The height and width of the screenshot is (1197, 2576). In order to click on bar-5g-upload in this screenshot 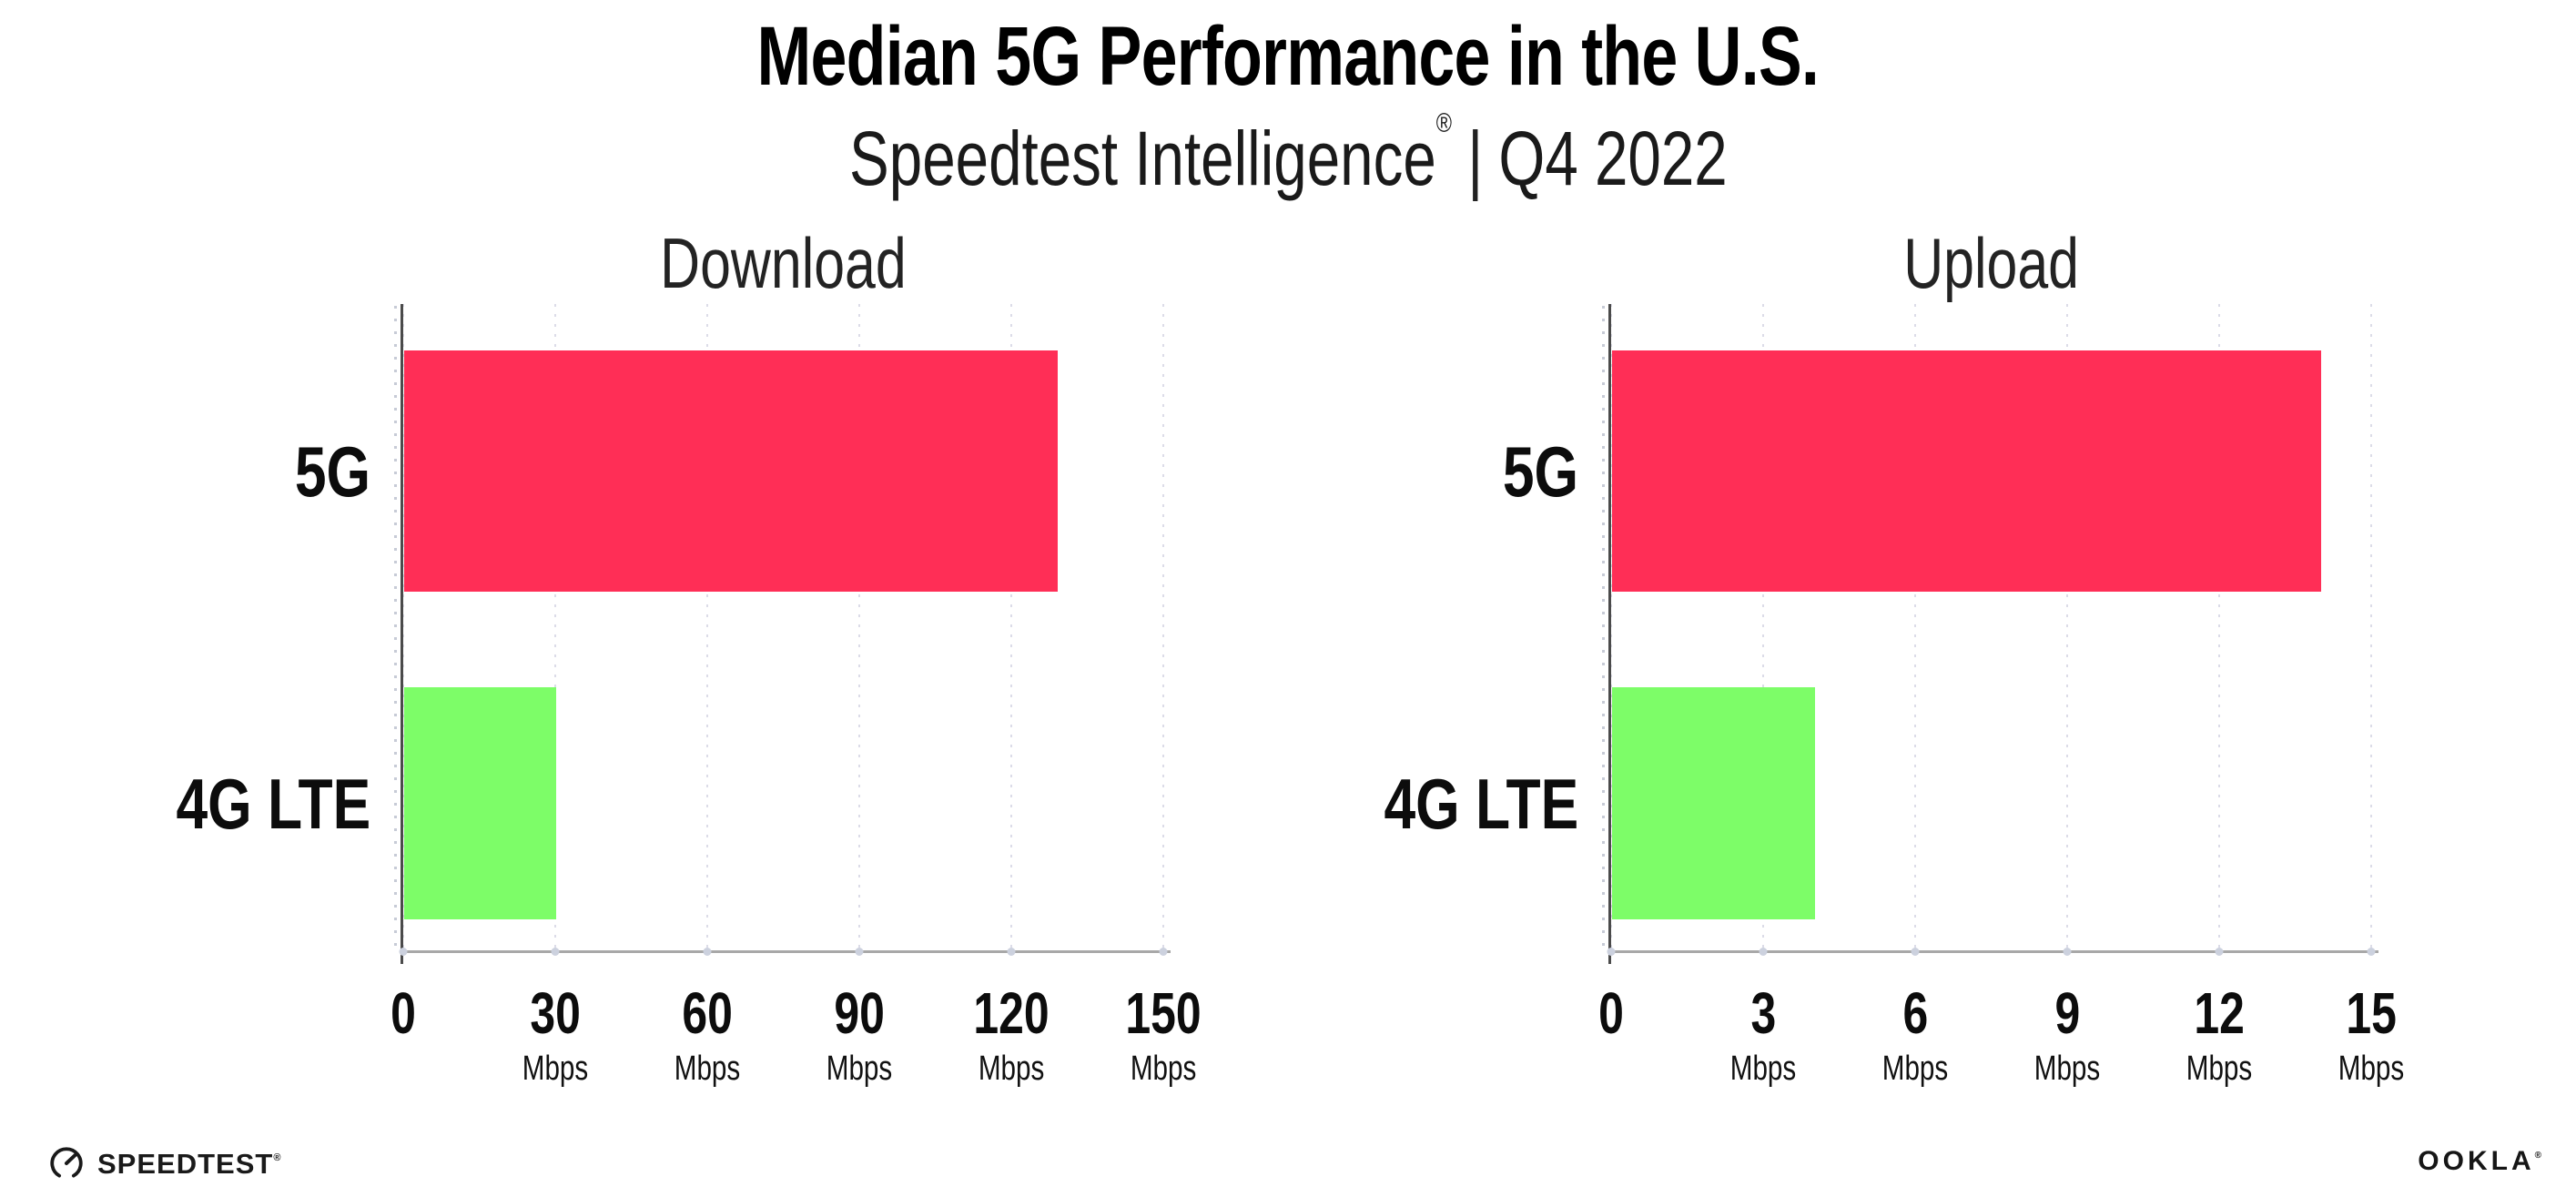, I will do `click(1967, 471)`.